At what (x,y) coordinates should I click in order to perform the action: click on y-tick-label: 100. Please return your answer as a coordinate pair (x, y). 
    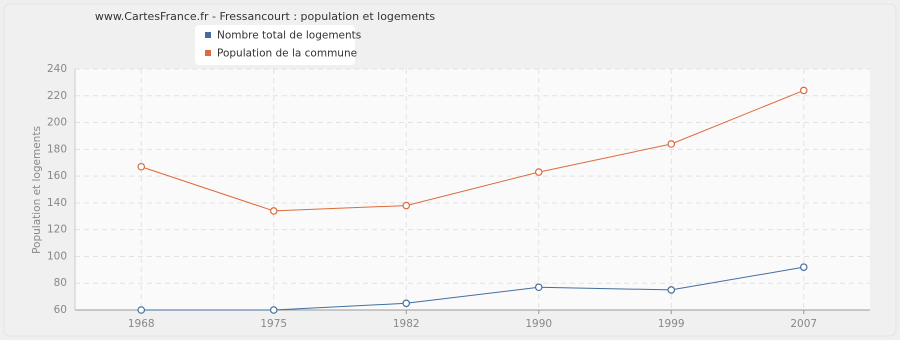
    Looking at the image, I should click on (57, 256).